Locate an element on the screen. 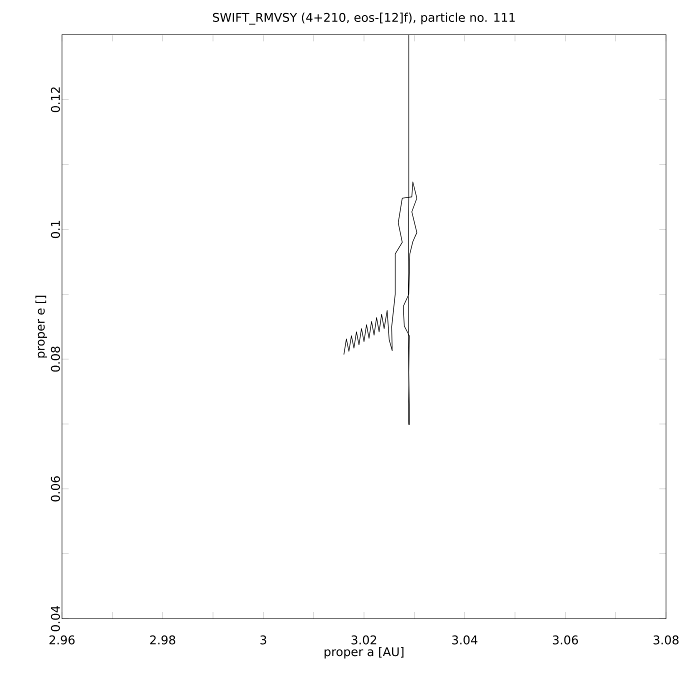  chart-title: SWIFT_RMVSY (4+210, eos-[12]f), particle no. 111 is located at coordinates (363, 18).